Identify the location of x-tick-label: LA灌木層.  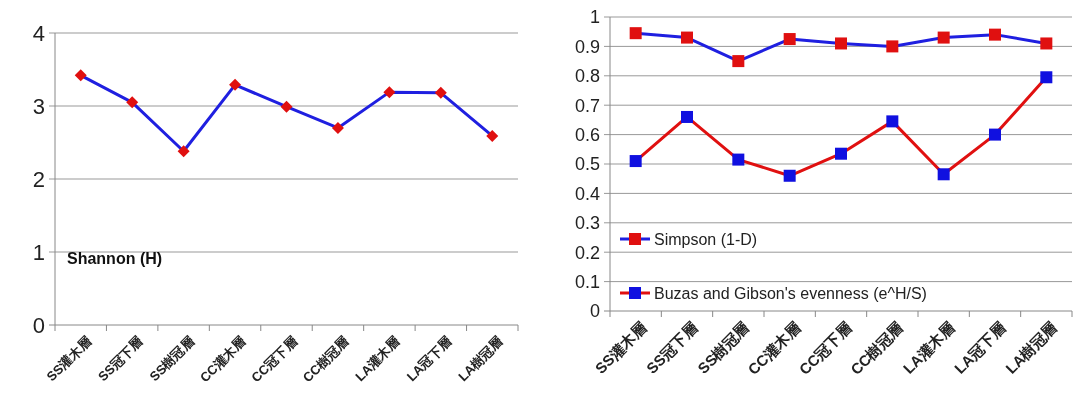
(377, 359).